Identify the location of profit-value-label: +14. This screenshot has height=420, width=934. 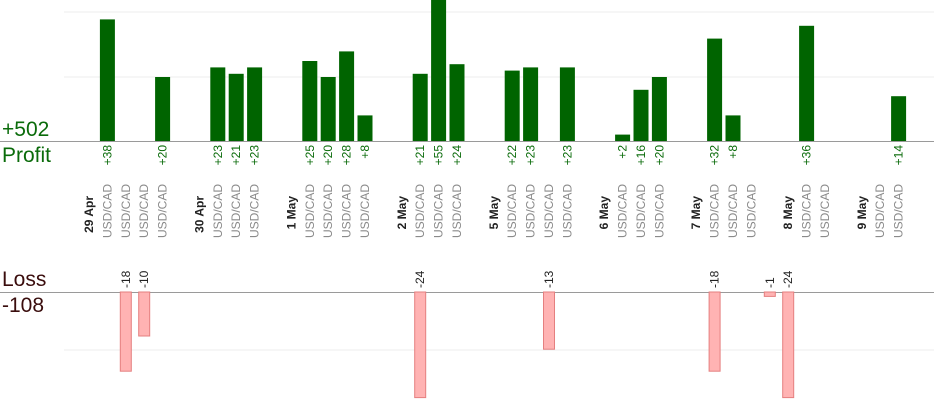
(899, 155).